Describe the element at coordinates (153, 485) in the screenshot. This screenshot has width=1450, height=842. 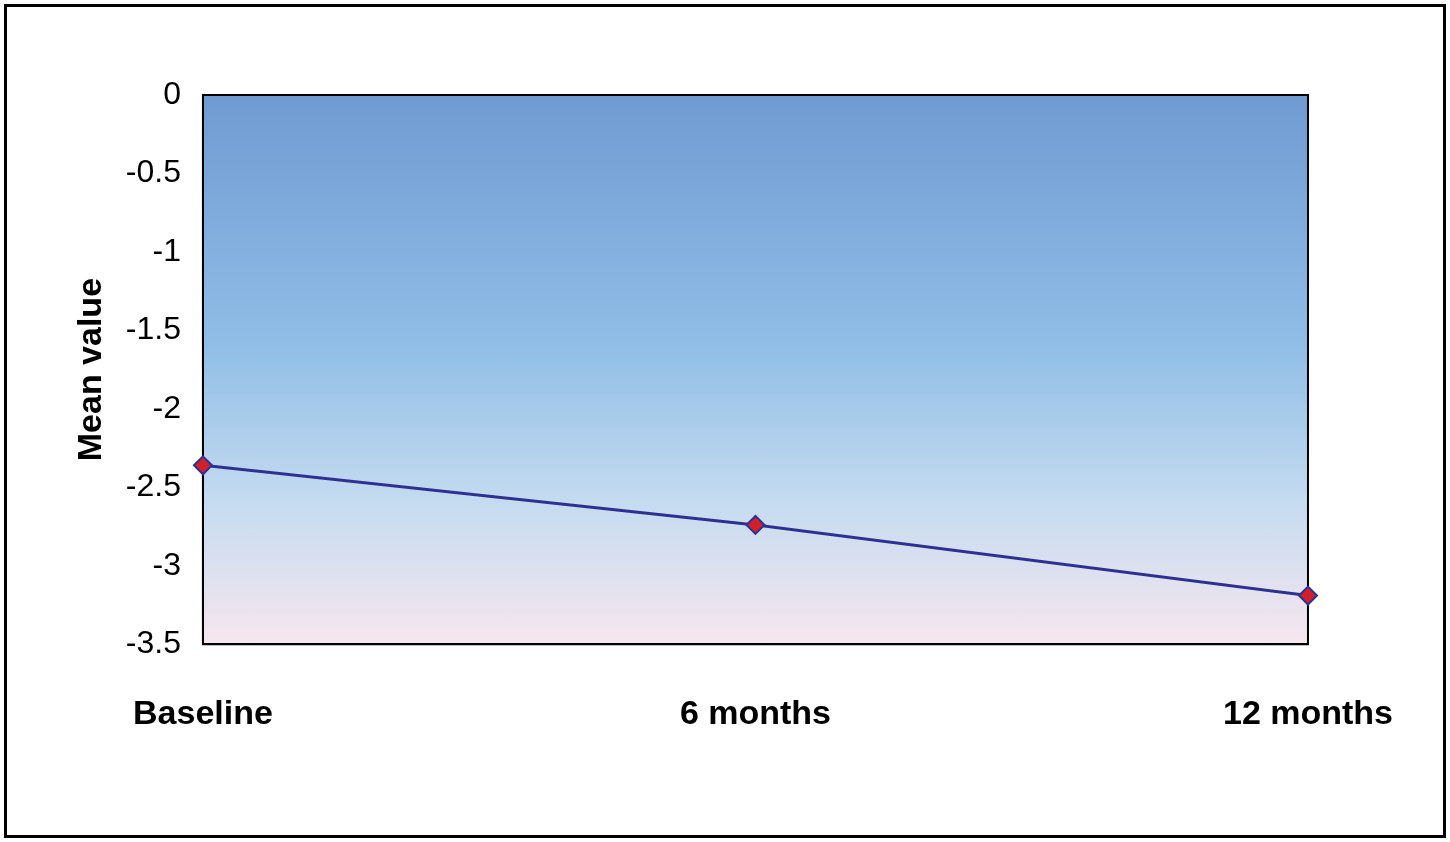
I see `y-tick-label: -2.5` at that location.